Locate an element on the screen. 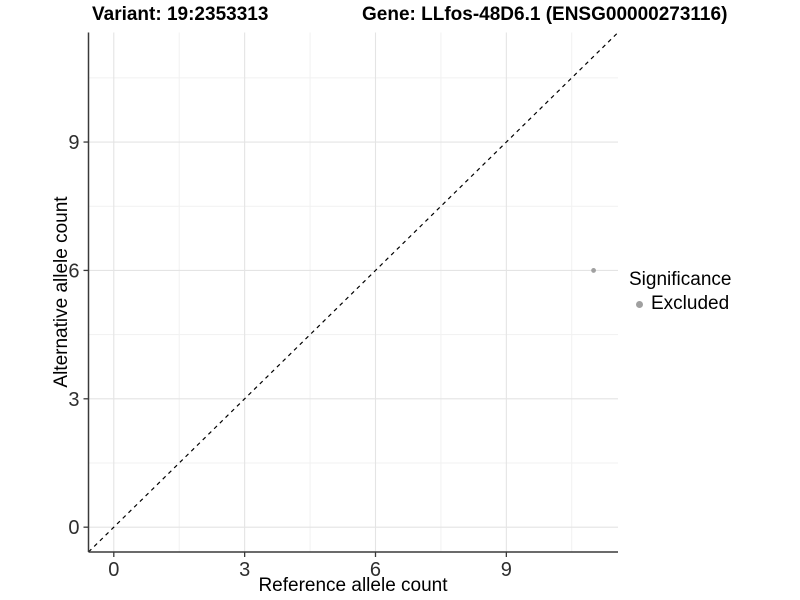  y-axis-title: Alternative allele count is located at coordinates (61, 292).